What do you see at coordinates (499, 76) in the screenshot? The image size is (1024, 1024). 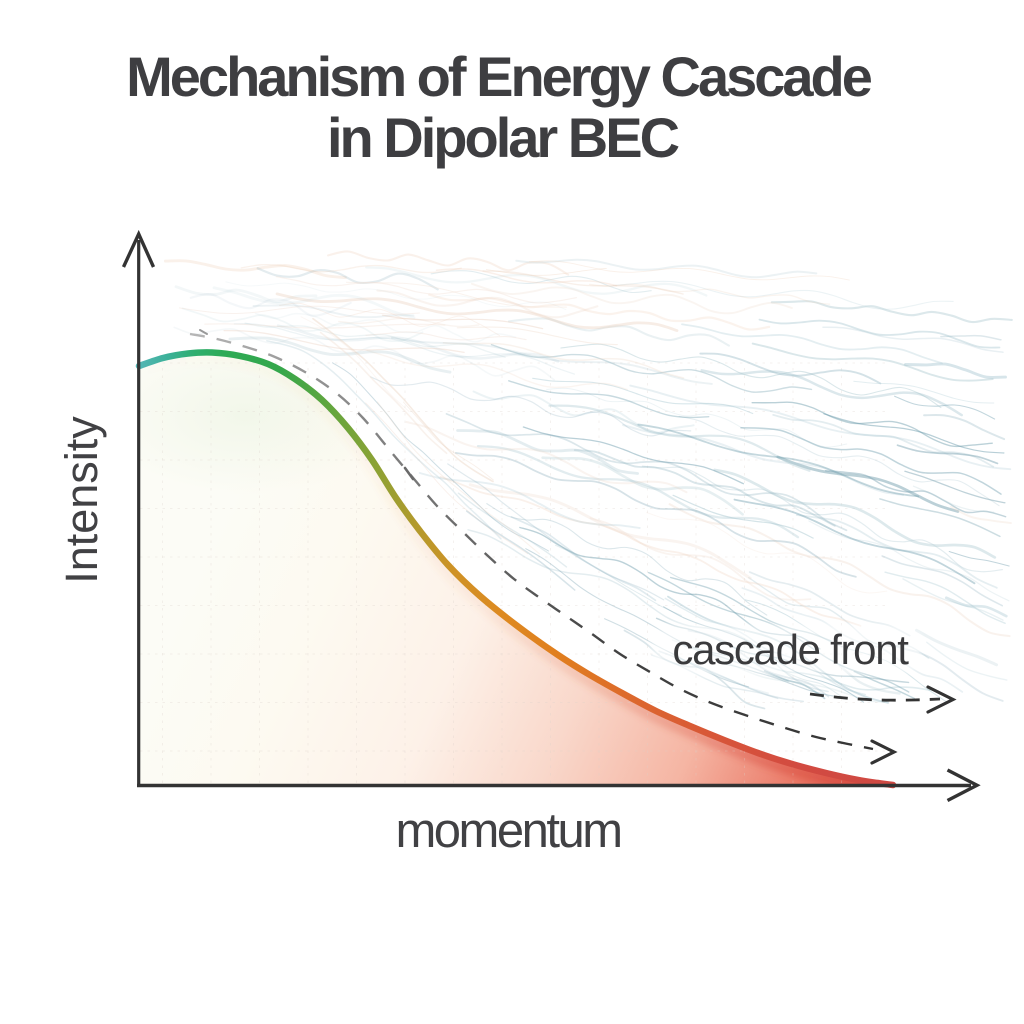 I see `svg-text: Mechanism of Energy Cascade` at bounding box center [499, 76].